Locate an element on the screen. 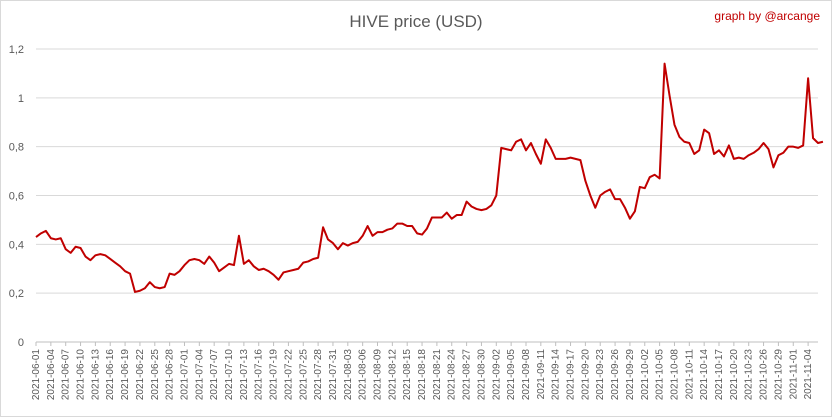 Image resolution: width=832 pixels, height=417 pixels. x-tick-label: 2021-07-04 is located at coordinates (199, 375).